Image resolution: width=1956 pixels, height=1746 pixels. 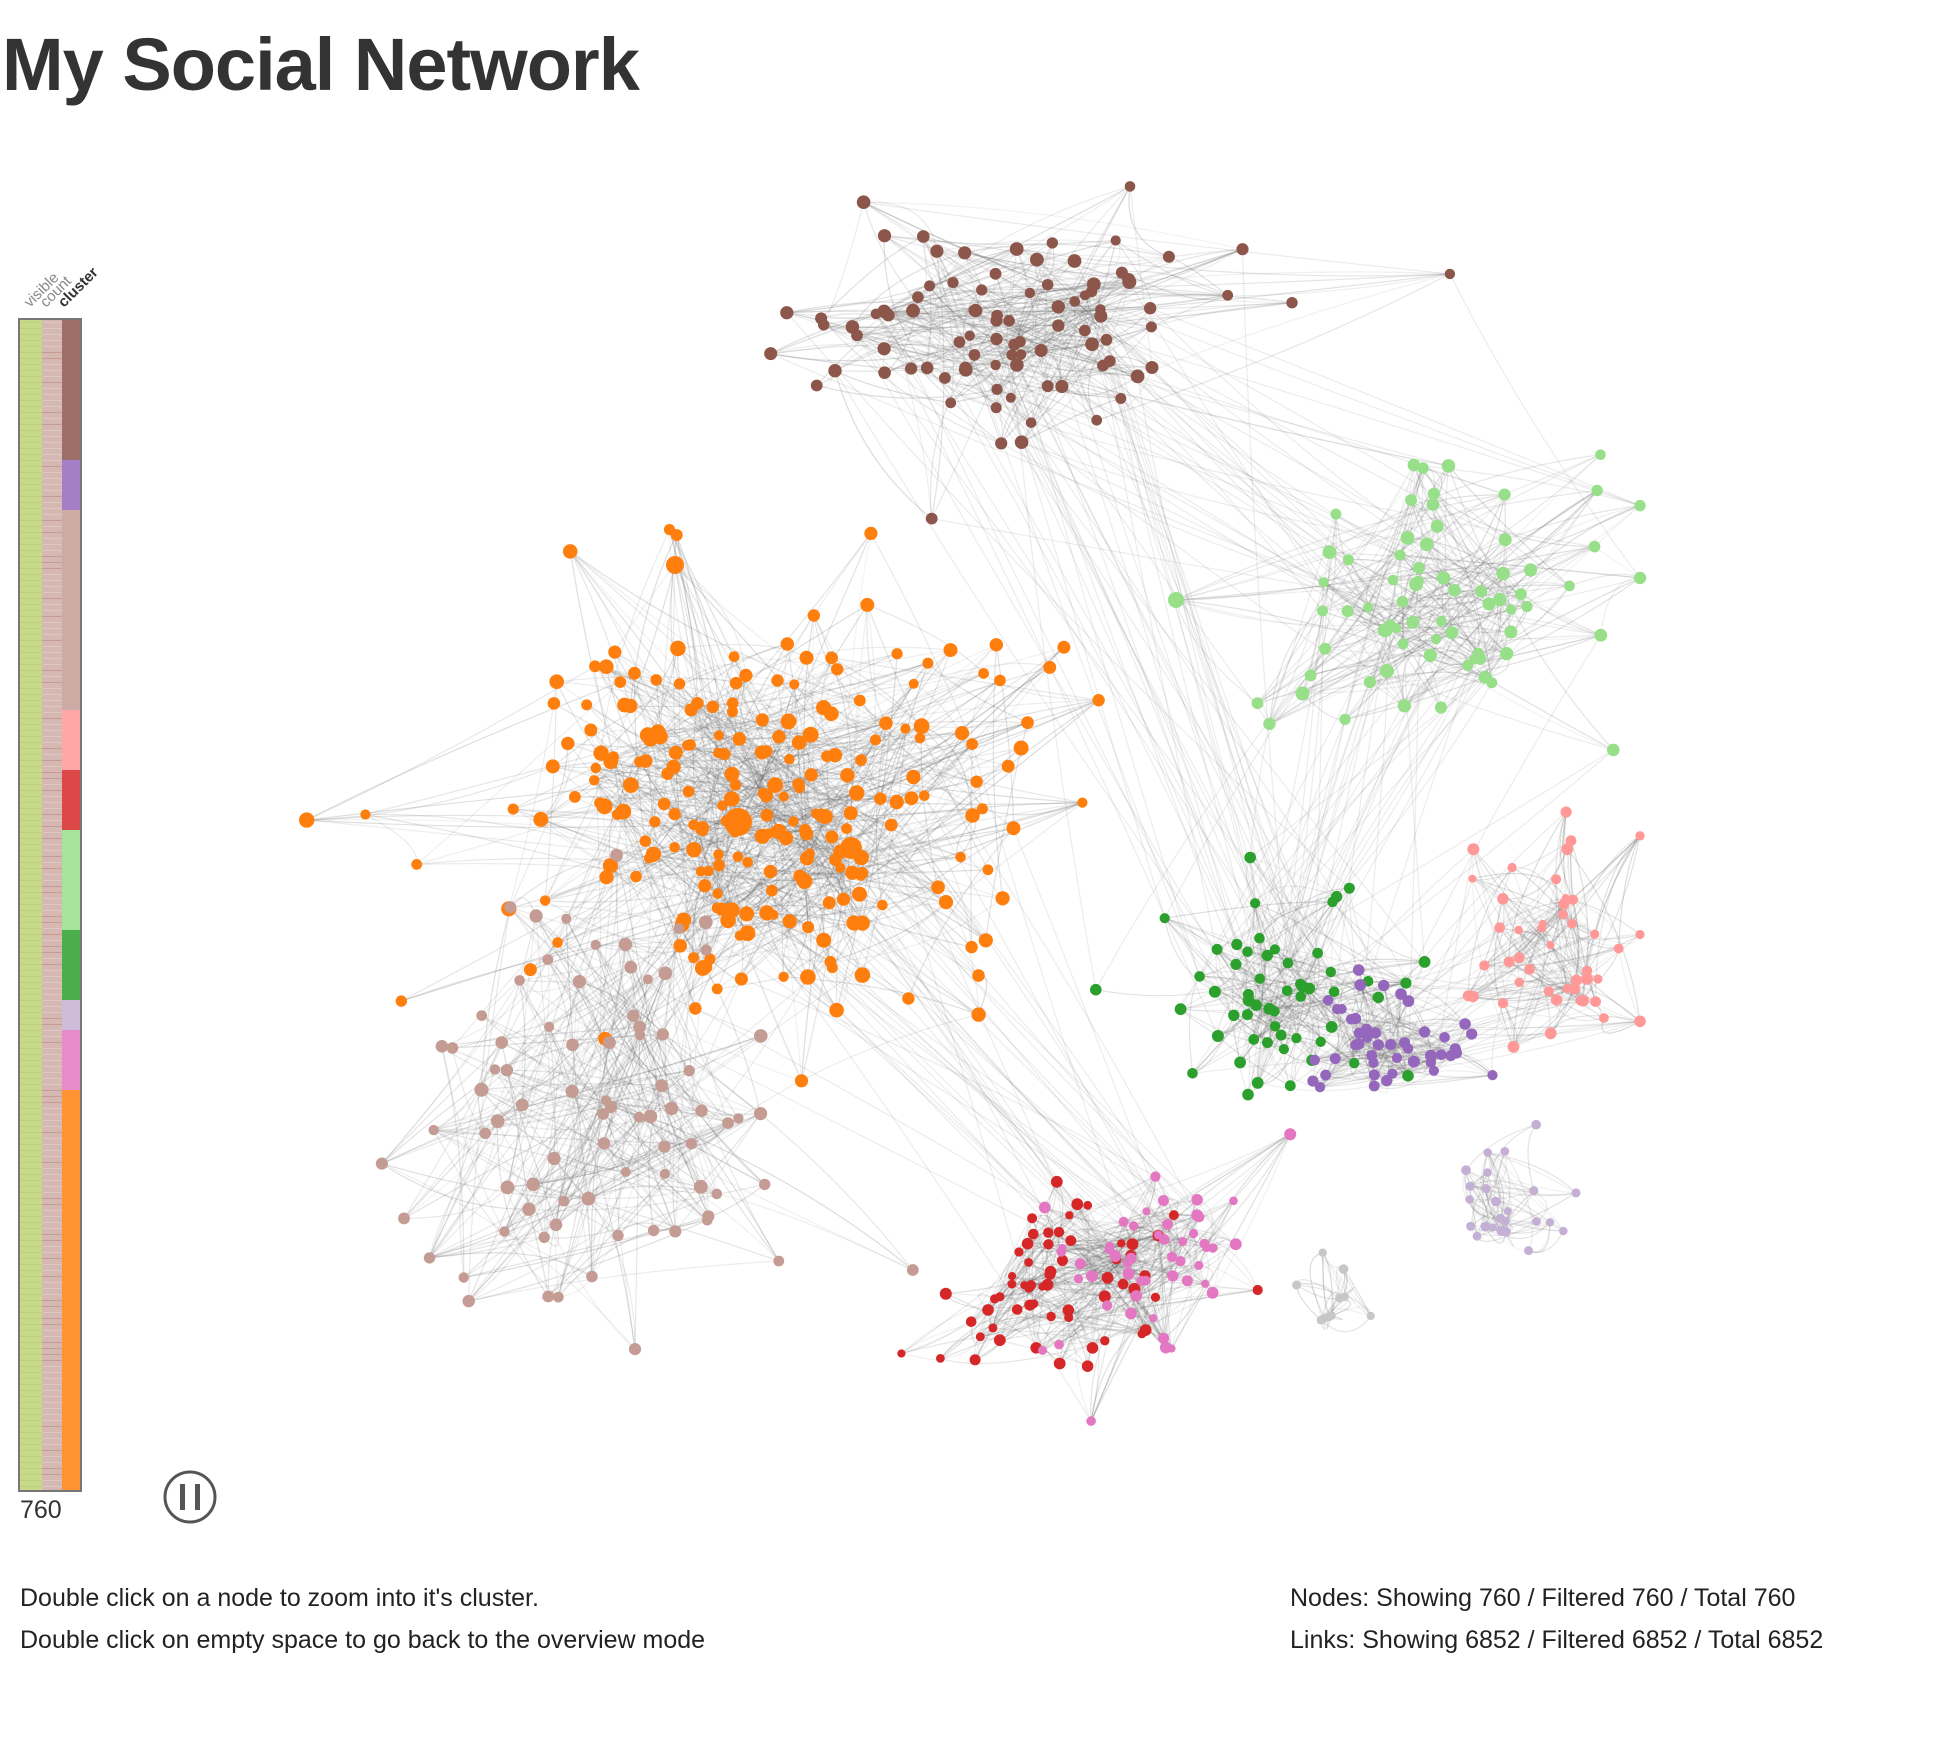 What do you see at coordinates (60, 894) in the screenshot?
I see `cluster-sidebar: visible count cluster 760` at bounding box center [60, 894].